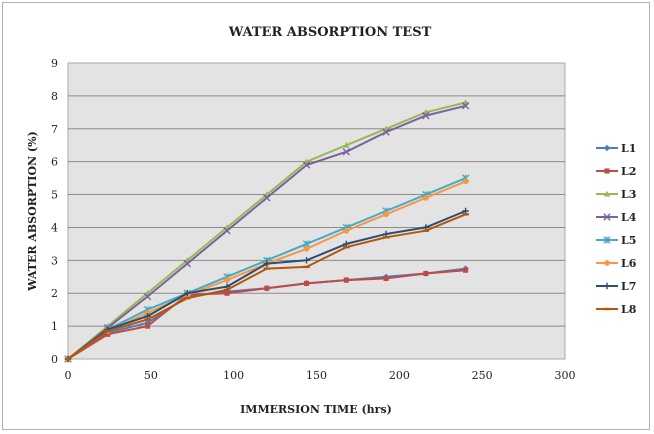 Image resolution: width=654 pixels, height=434 pixels. I want to click on legend-label: L1, so click(628, 148).